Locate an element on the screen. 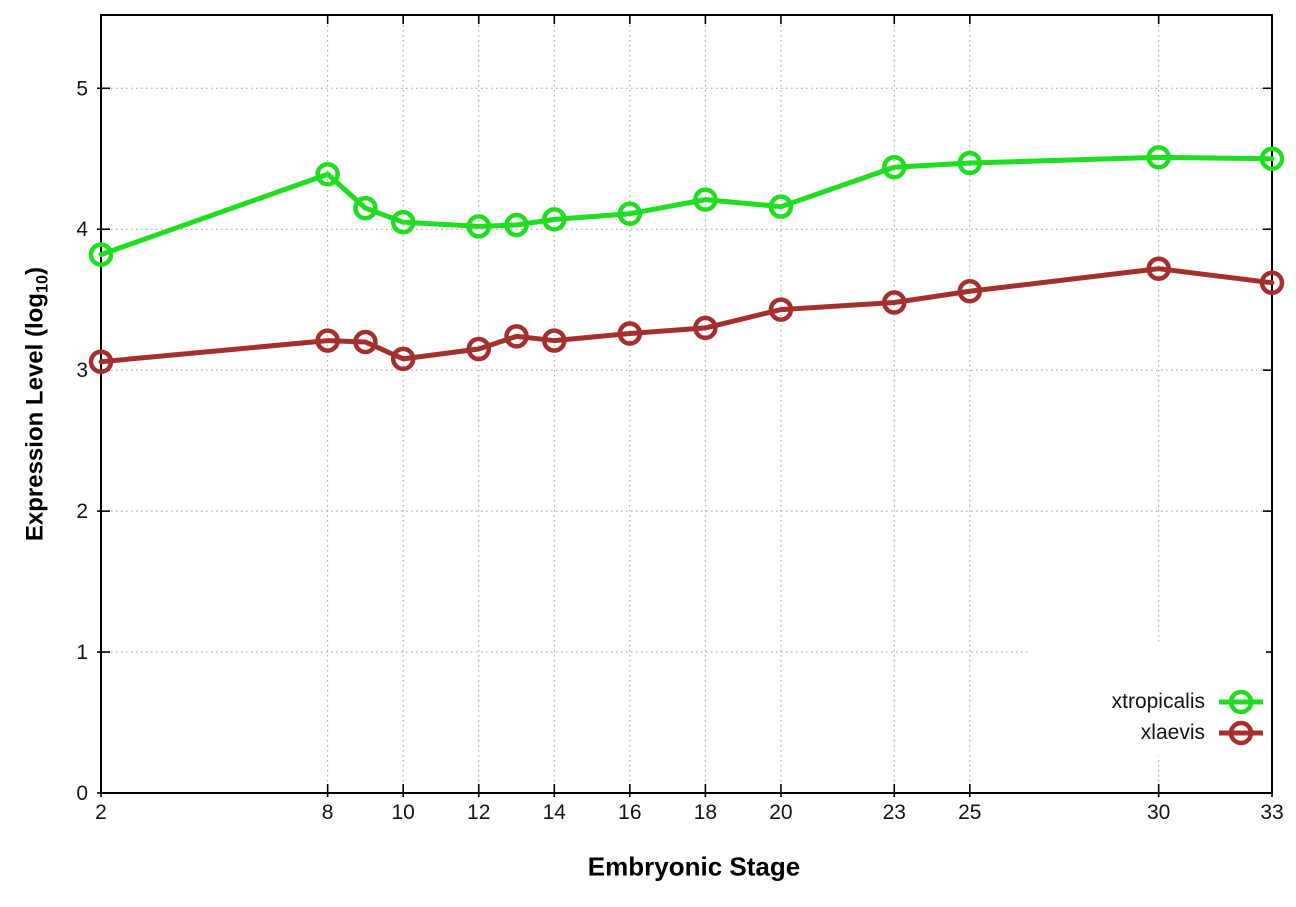 The image size is (1296, 907). y-axis-title-subscript: 10 is located at coordinates (42, 284).